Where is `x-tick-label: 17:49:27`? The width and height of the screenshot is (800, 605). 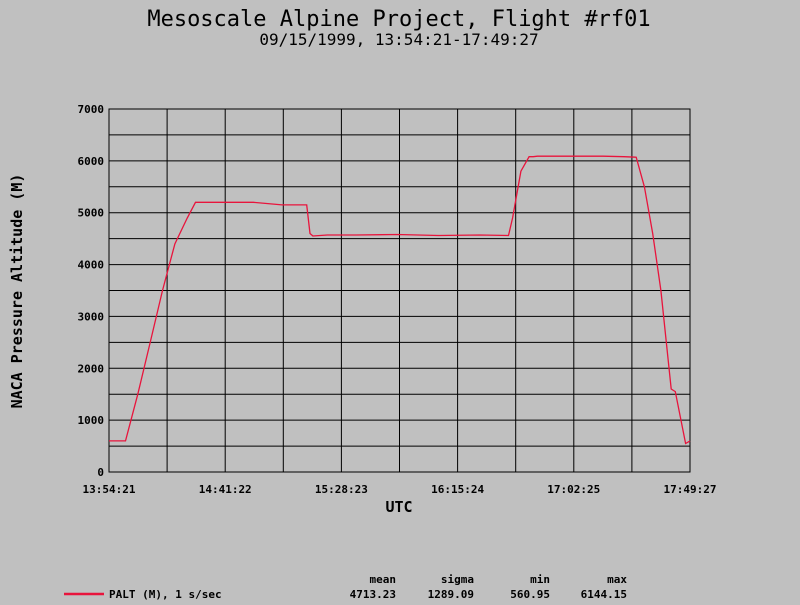
x-tick-label: 17:49:27 is located at coordinates (690, 489).